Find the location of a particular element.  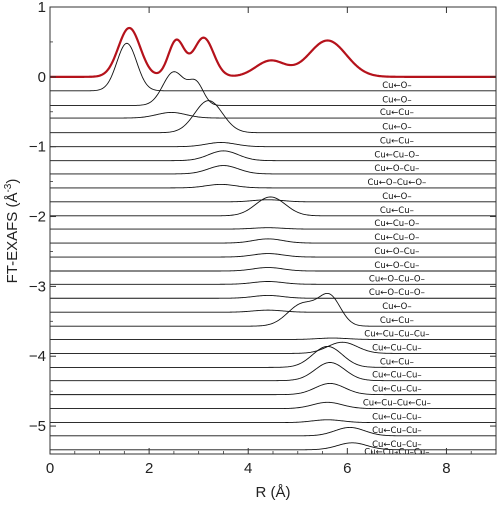

series-label-3: Cu←Cu– is located at coordinates (397, 113).